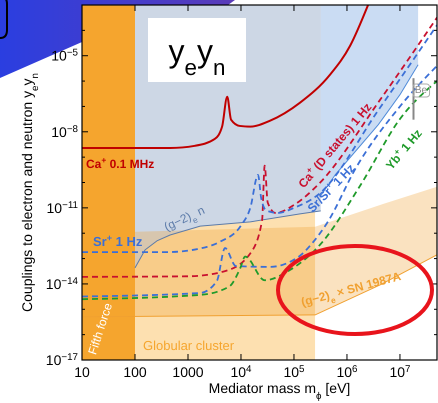  What do you see at coordinates (197, 56) in the screenshot?
I see `text: y$_{e}$y$_{n}$` at bounding box center [197, 56].